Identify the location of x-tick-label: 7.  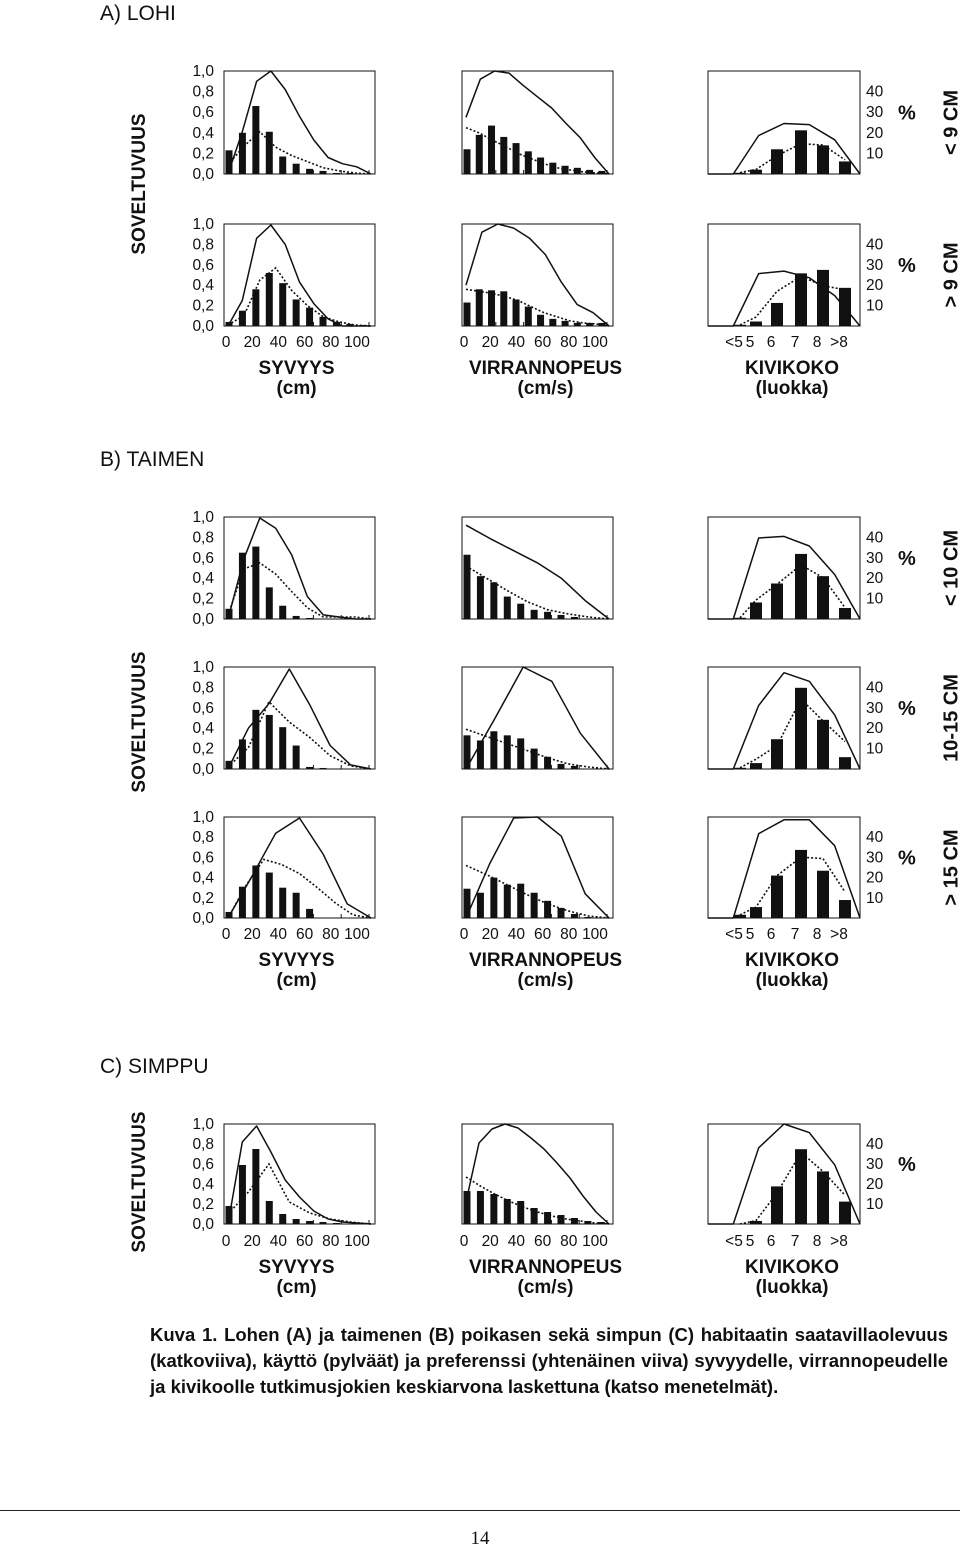
(795, 934).